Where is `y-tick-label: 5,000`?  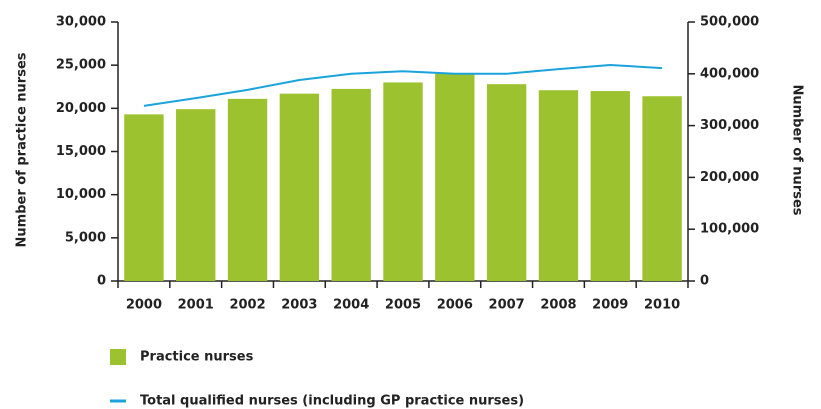
y-tick-label: 5,000 is located at coordinates (85, 237).